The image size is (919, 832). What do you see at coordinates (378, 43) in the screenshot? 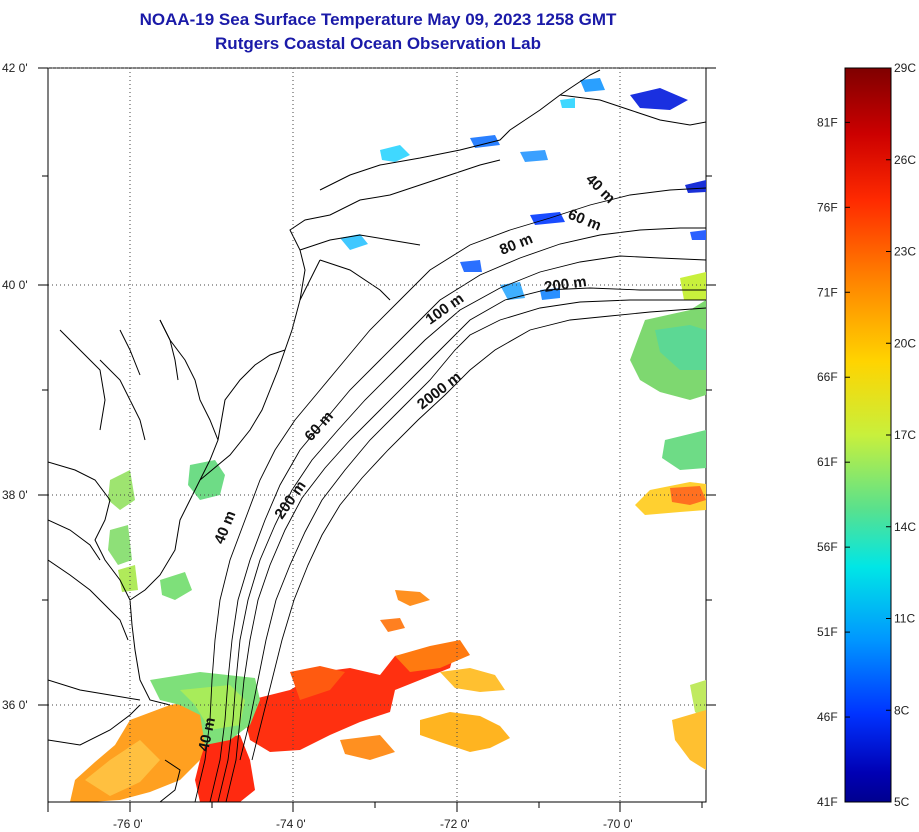
I see `map-subtitle: Rutgers Coastal Ocean Observation Lab` at bounding box center [378, 43].